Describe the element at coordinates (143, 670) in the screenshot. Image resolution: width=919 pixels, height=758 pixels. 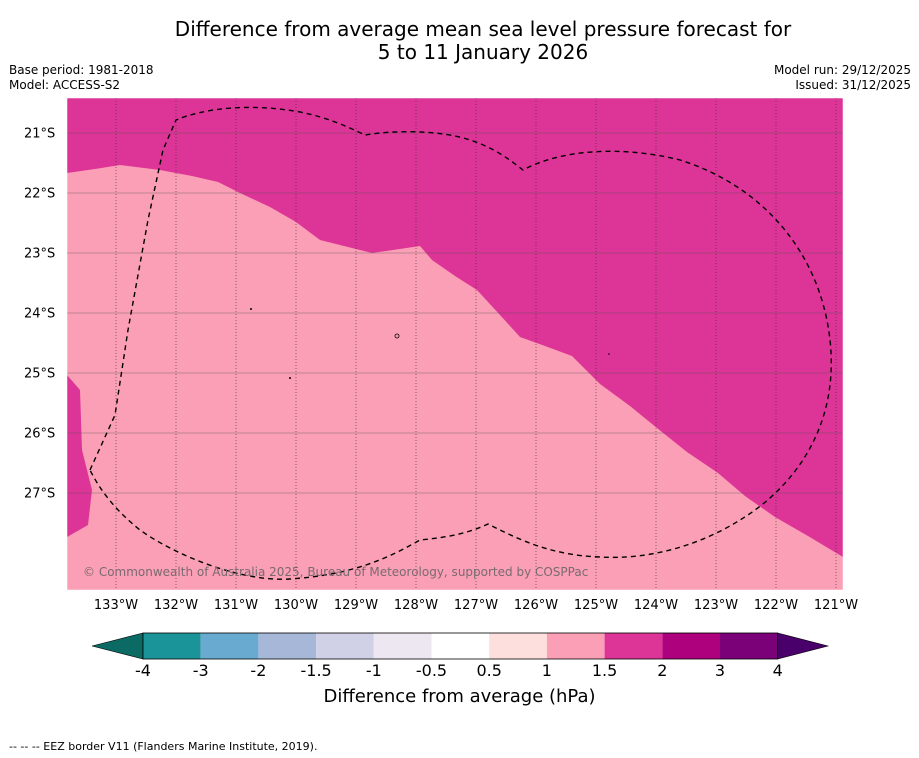
I see `colorbar-tick: -4` at that location.